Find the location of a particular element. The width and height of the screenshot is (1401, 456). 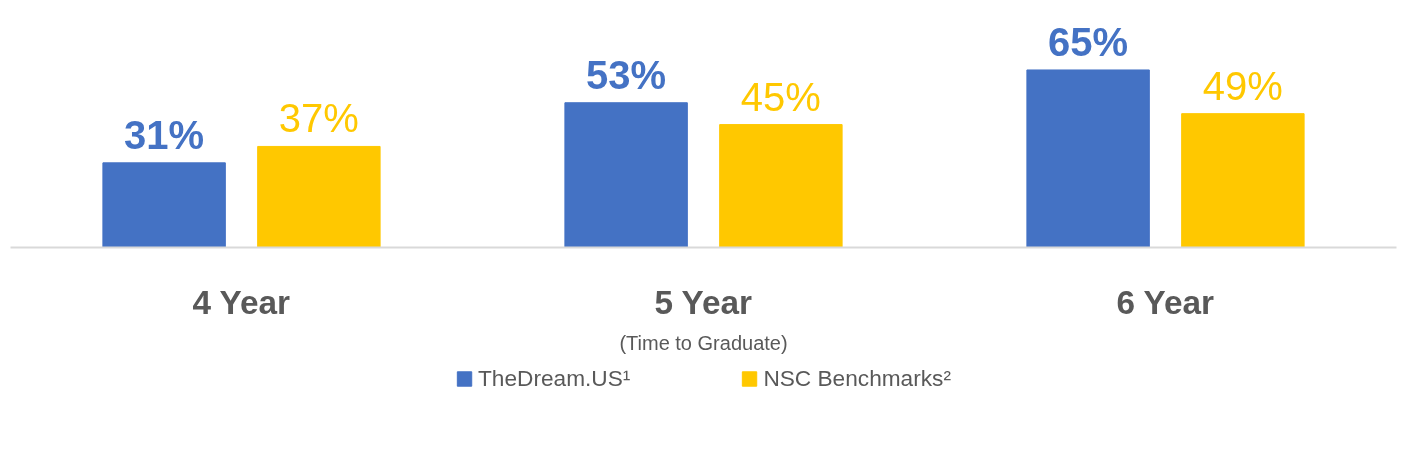

data-label: 65% is located at coordinates (1088, 41).